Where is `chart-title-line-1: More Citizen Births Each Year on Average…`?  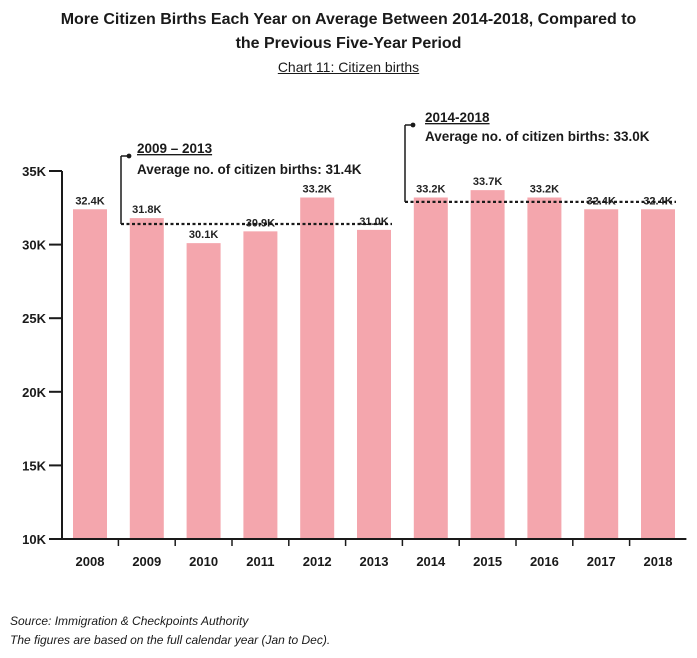
chart-title-line-1: More Citizen Births Each Year on Average… is located at coordinates (348, 19).